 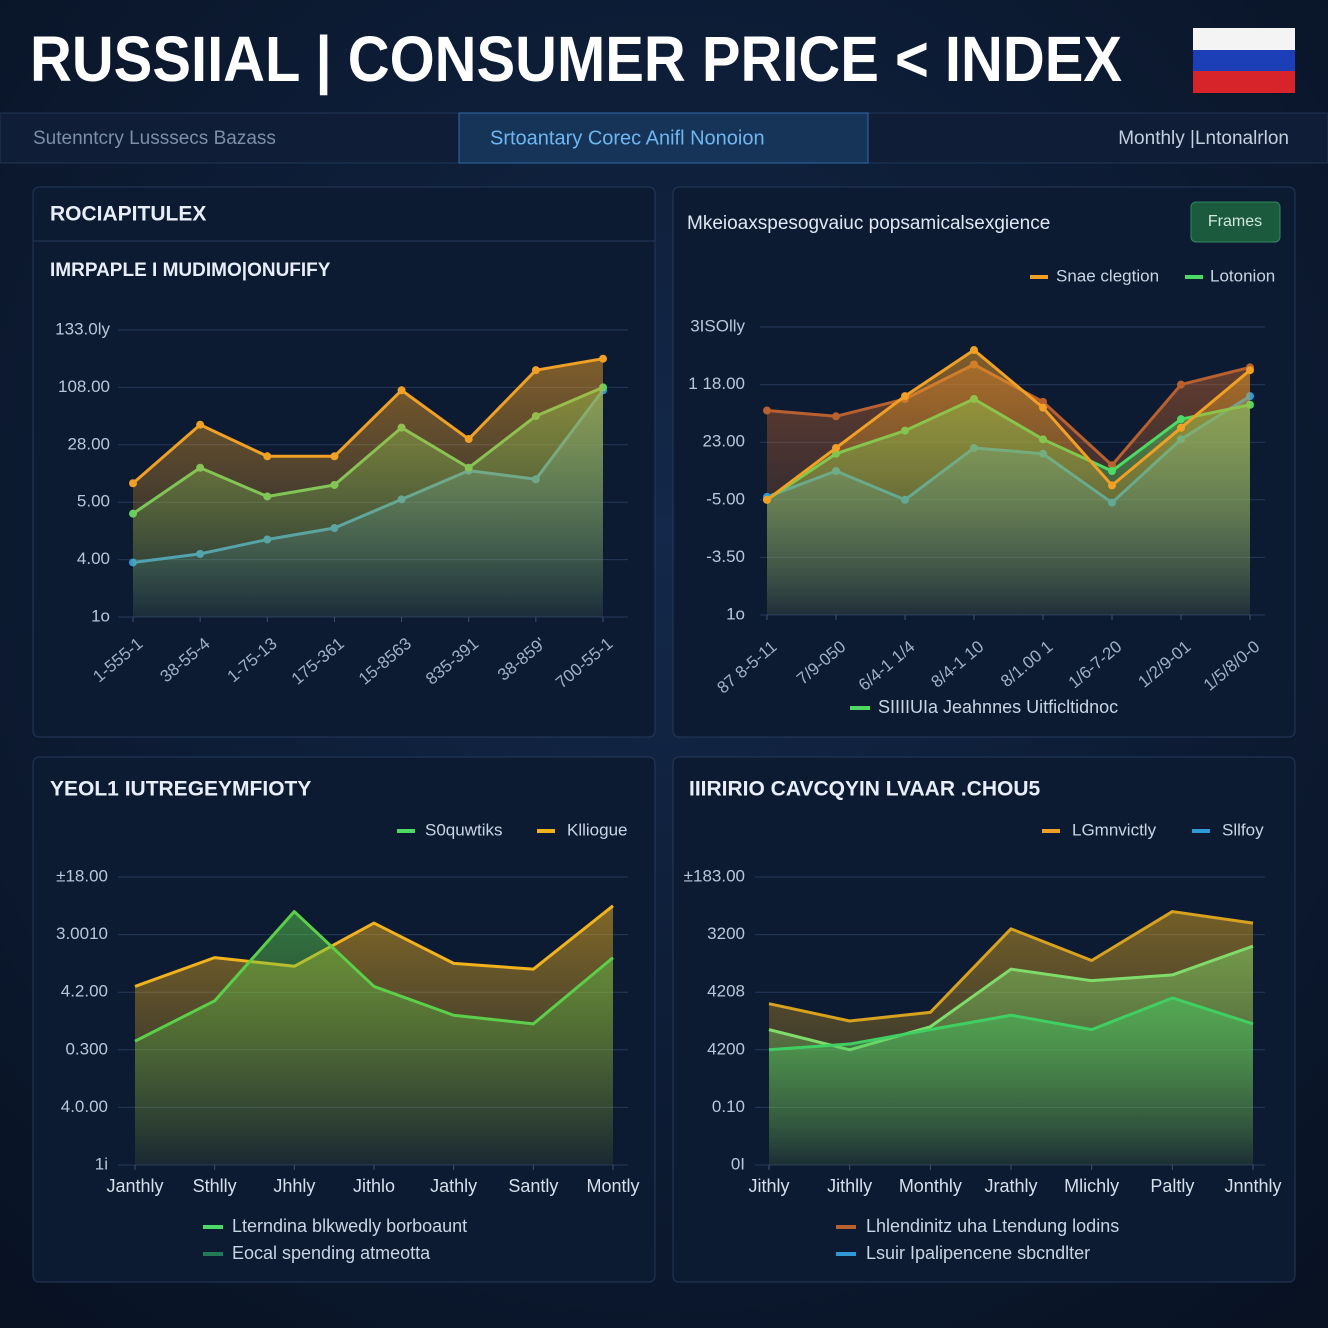 What do you see at coordinates (768, 1186) in the screenshot?
I see `x-tick-label: Jithly` at bounding box center [768, 1186].